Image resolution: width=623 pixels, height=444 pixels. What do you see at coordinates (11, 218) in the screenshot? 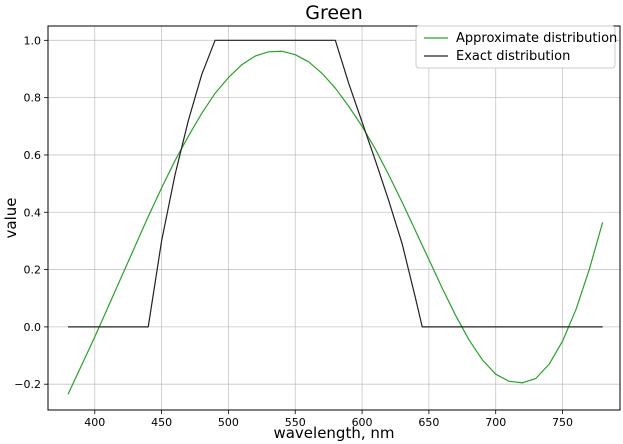
I see `y-axis-label: value` at bounding box center [11, 218].